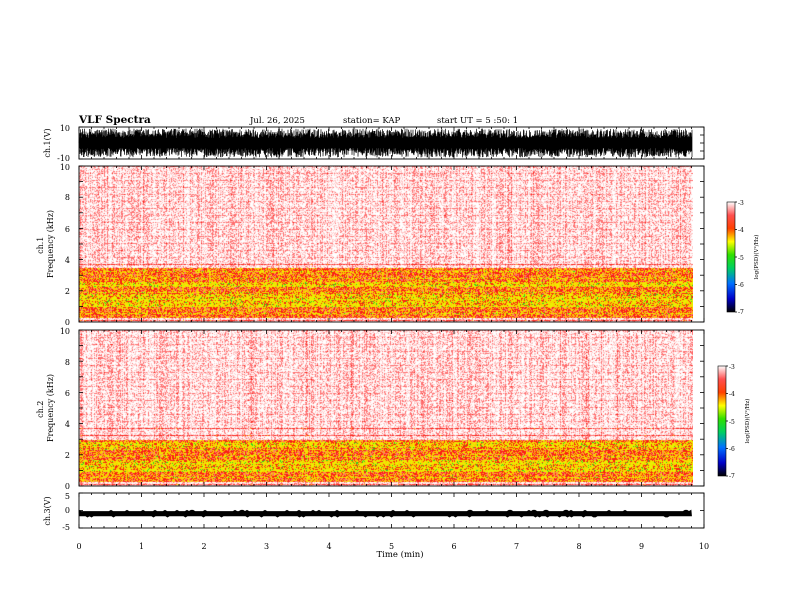 This screenshot has height=612, width=792. Describe the element at coordinates (67, 393) in the screenshot. I see `ch2-freq-tick-6: 6` at that location.